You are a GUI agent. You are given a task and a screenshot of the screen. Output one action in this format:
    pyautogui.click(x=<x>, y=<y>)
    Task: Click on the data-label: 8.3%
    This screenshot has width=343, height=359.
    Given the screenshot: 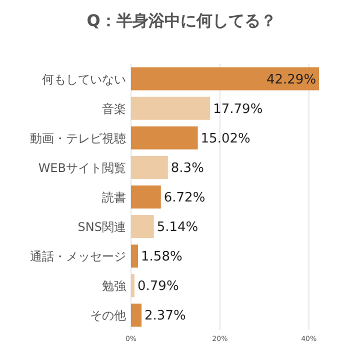 What is the action you would take?
    pyautogui.click(x=187, y=168)
    